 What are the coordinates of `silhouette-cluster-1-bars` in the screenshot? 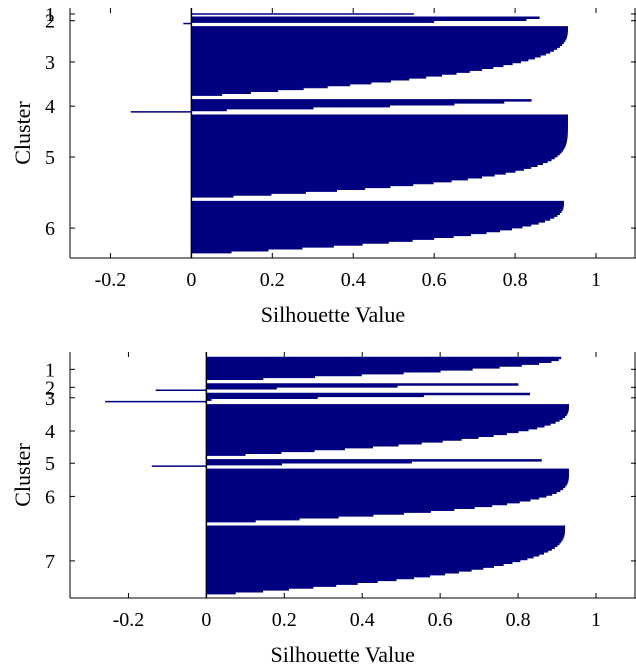 It's located at (384, 369).